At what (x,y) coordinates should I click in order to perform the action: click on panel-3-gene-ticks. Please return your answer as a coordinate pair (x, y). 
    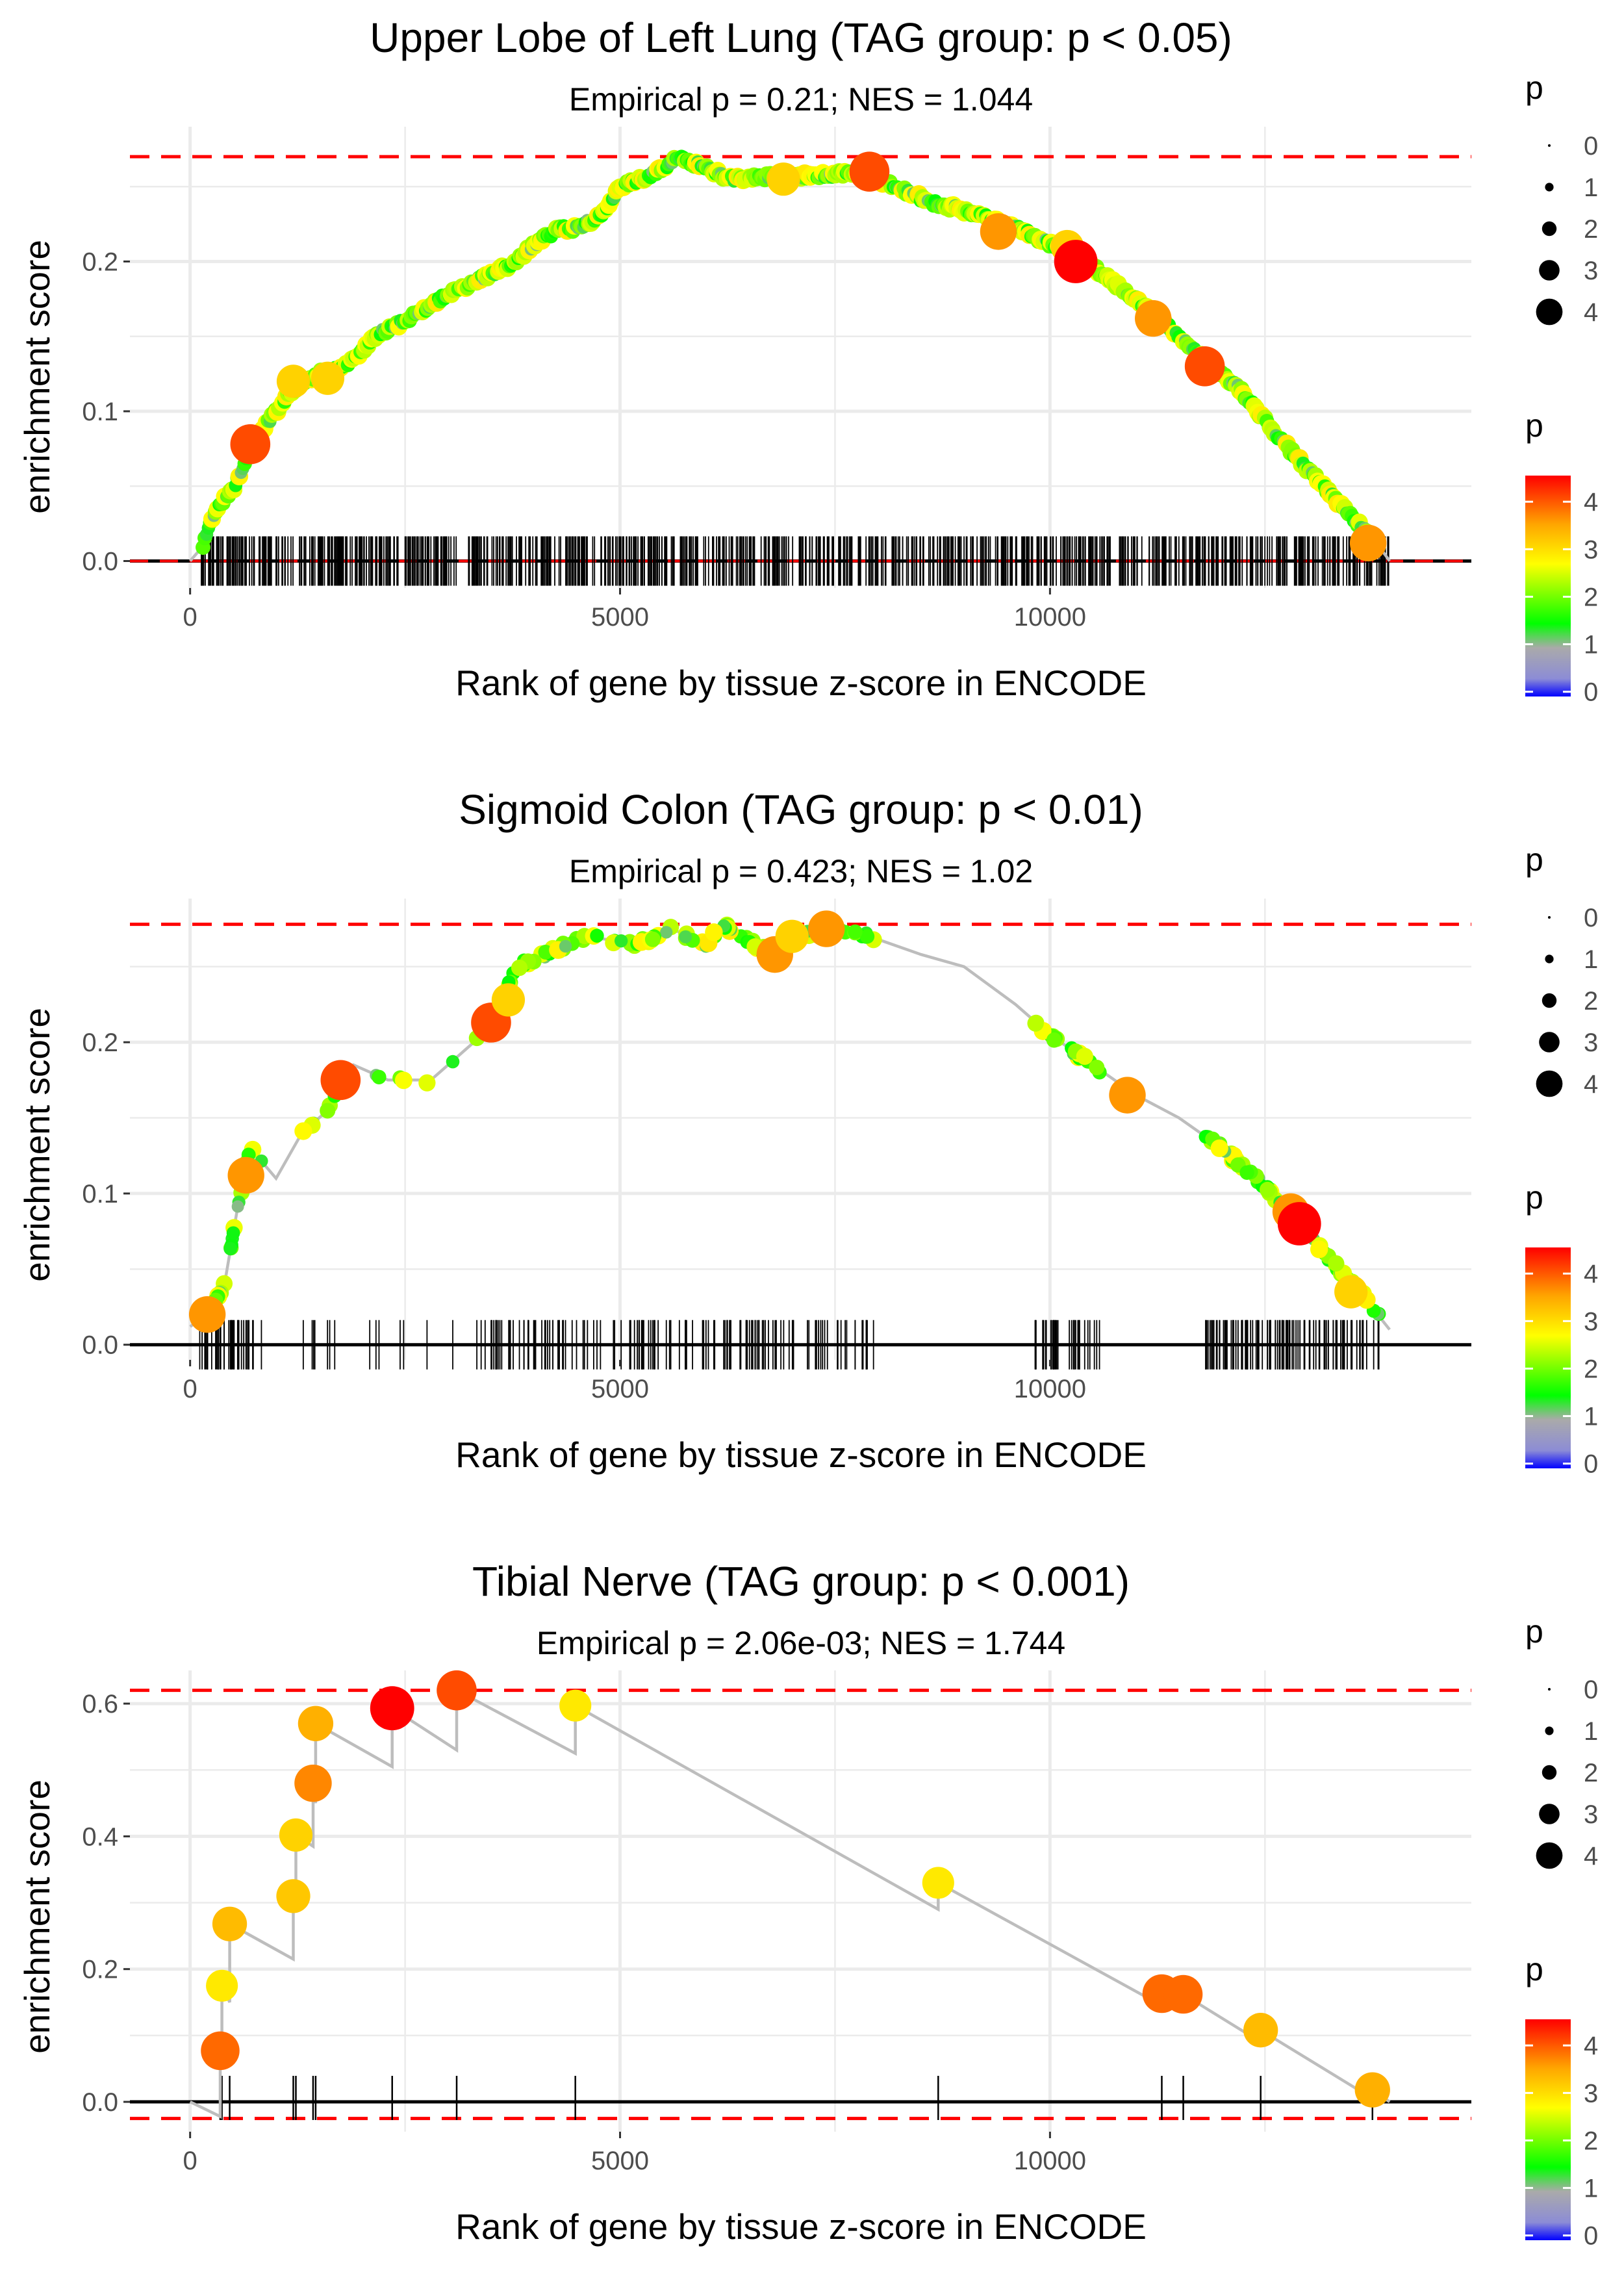
    Looking at the image, I should click on (796, 2098).